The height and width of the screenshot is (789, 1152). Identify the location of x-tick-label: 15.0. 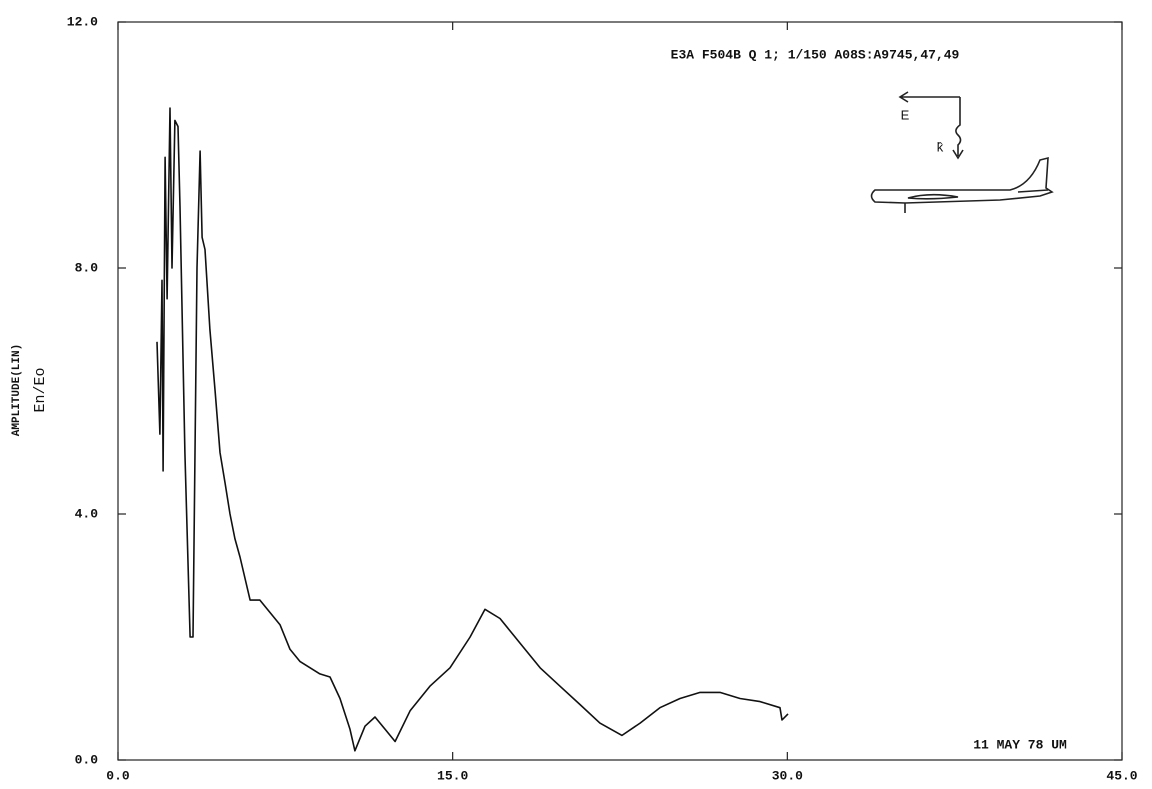
(452, 775).